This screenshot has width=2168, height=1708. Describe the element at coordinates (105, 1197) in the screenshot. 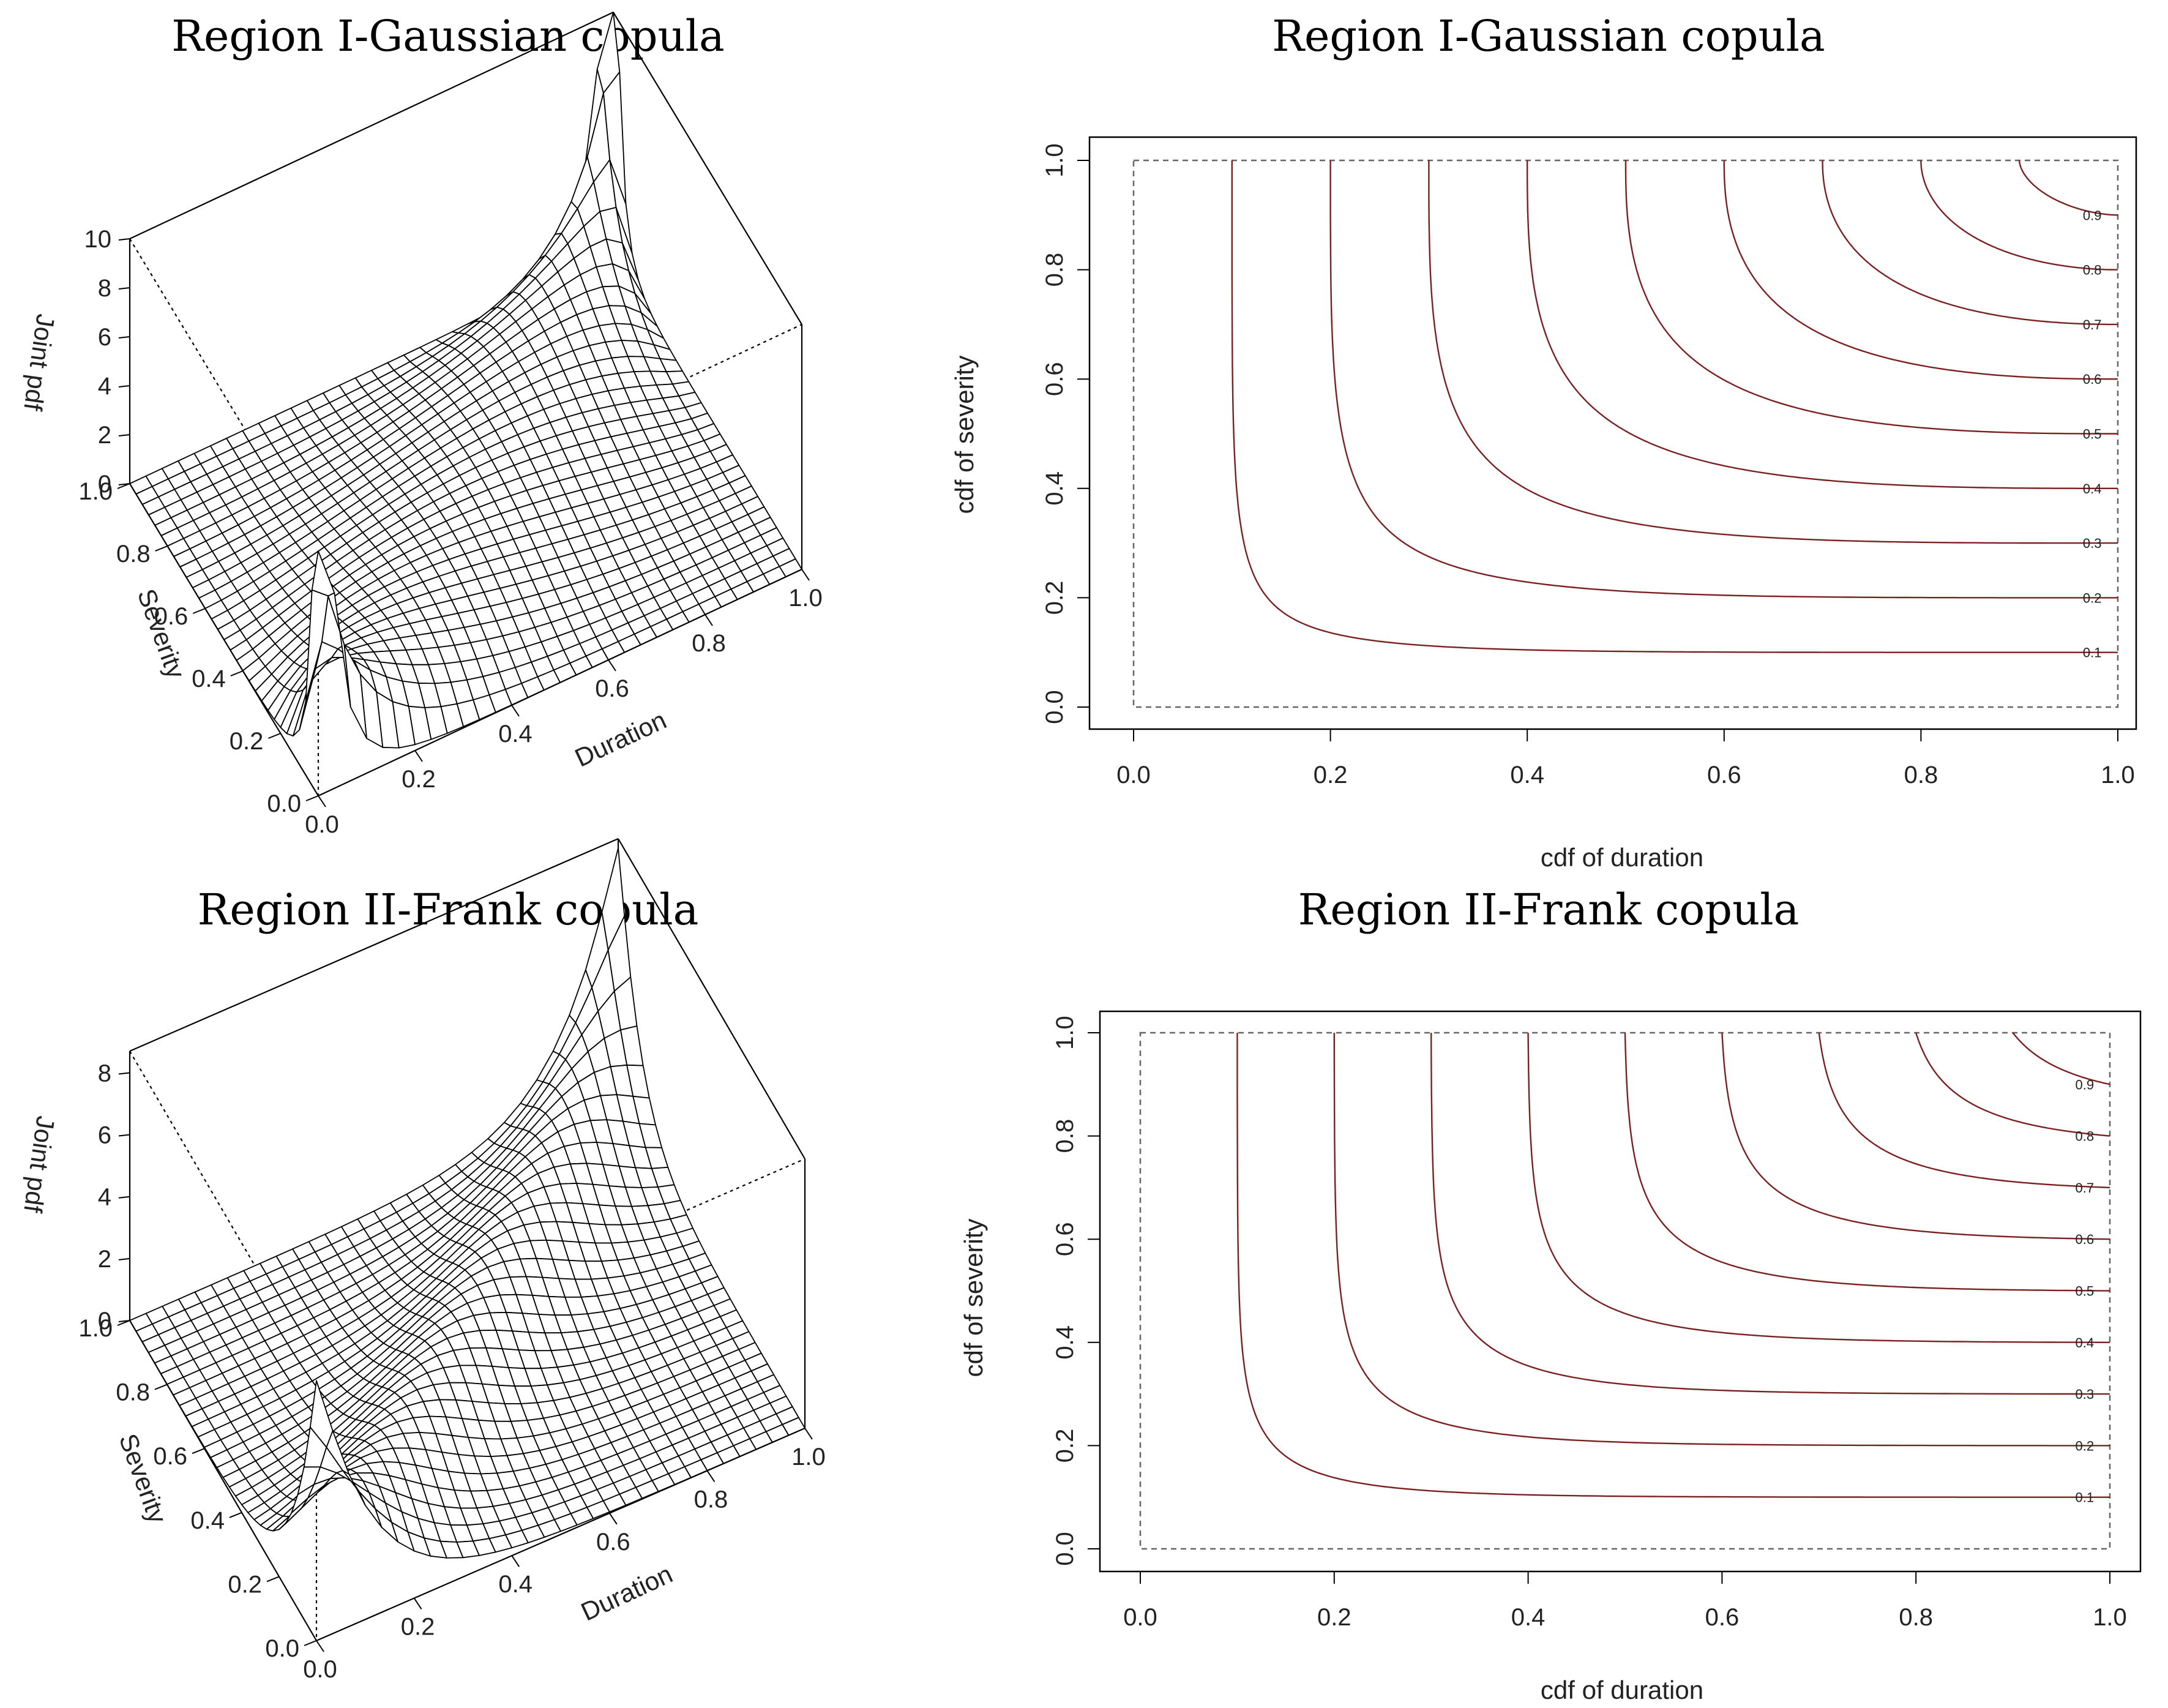

I see `z-tick-label: 4` at that location.